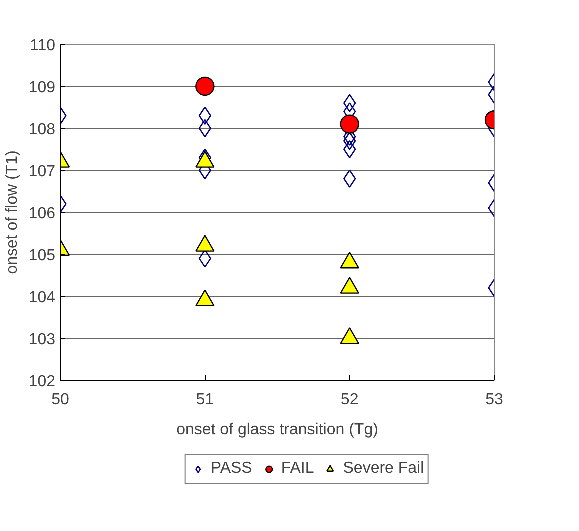 This screenshot has height=531, width=579. Describe the element at coordinates (495, 400) in the screenshot. I see `x-tick-label: 53` at that location.